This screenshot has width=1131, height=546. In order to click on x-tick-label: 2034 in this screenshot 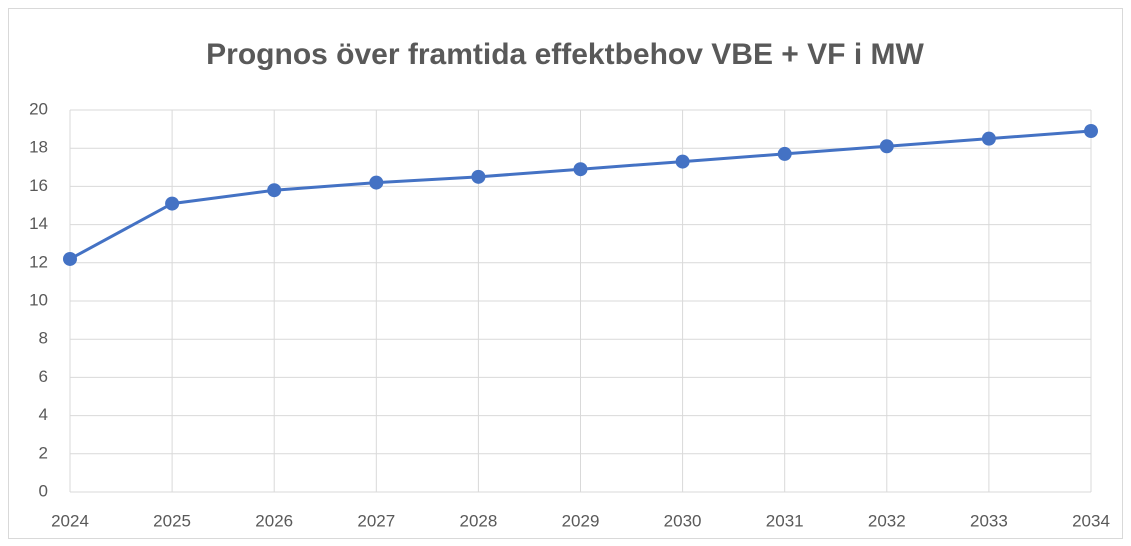, I will do `click(1091, 520)`.